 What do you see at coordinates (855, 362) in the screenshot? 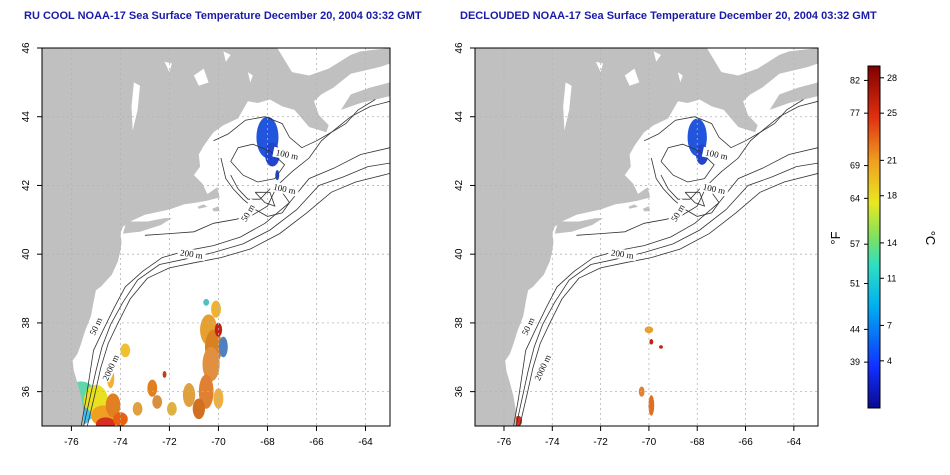
I see `f-tick-label: 39` at bounding box center [855, 362].